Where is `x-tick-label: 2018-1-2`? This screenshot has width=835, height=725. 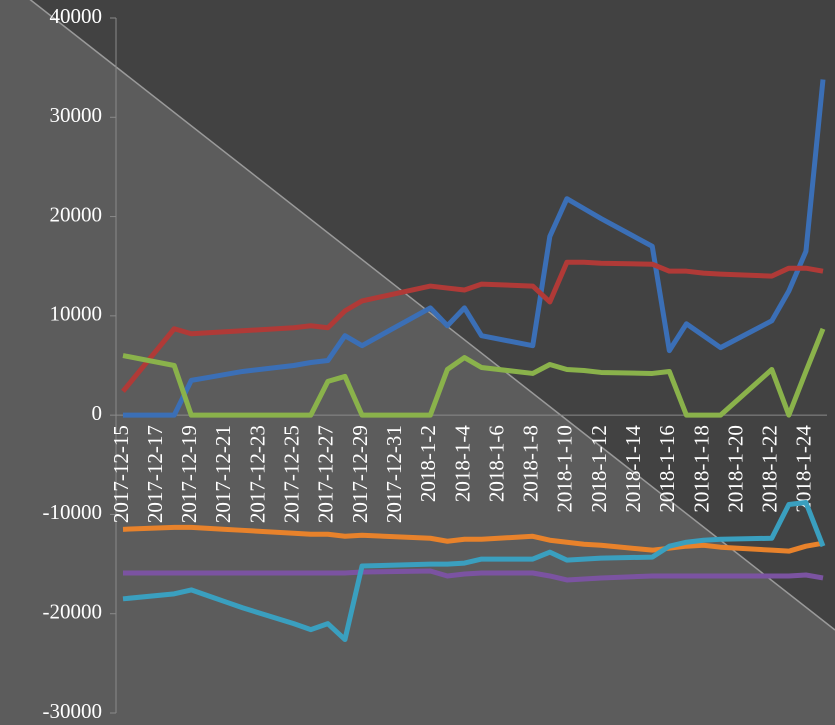
x-tick-label: 2018-1-2 is located at coordinates (428, 463).